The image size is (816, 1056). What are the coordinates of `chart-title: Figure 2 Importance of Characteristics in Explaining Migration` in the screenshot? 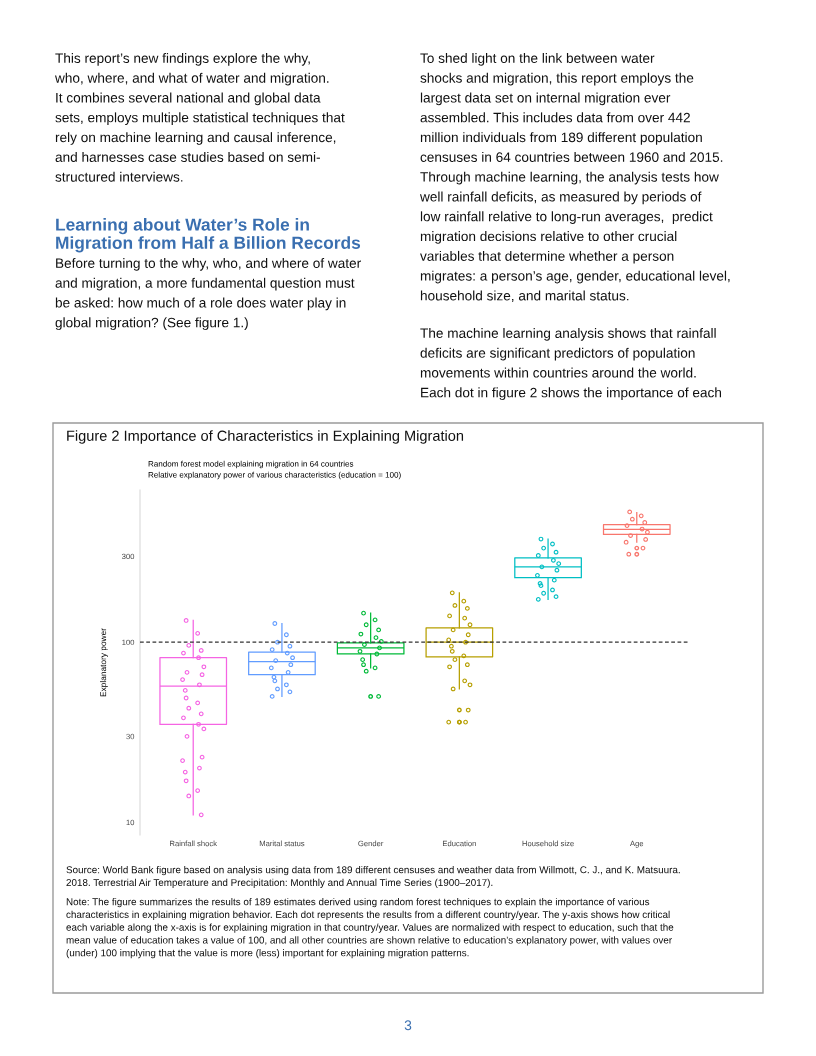 It's located at (265, 437).